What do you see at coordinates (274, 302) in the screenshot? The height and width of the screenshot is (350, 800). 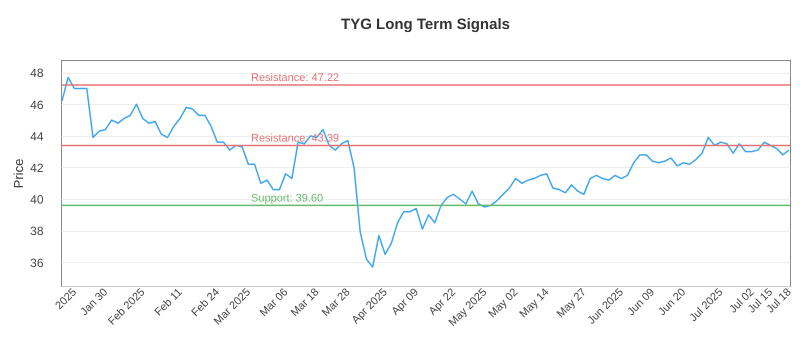 I see `x-tick-label: Mar 06` at bounding box center [274, 302].